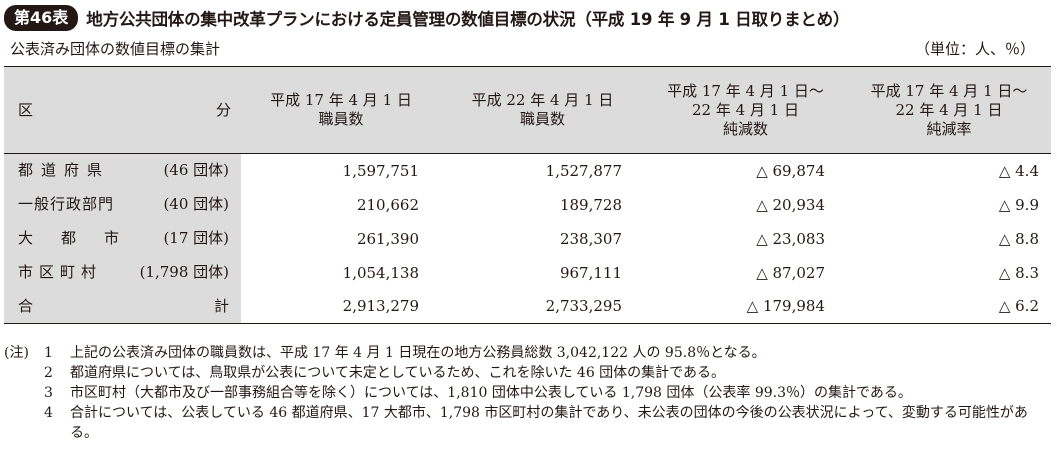 This screenshot has width=1057, height=473. I want to click on cell-staff-2005: 210,662, so click(387, 204).